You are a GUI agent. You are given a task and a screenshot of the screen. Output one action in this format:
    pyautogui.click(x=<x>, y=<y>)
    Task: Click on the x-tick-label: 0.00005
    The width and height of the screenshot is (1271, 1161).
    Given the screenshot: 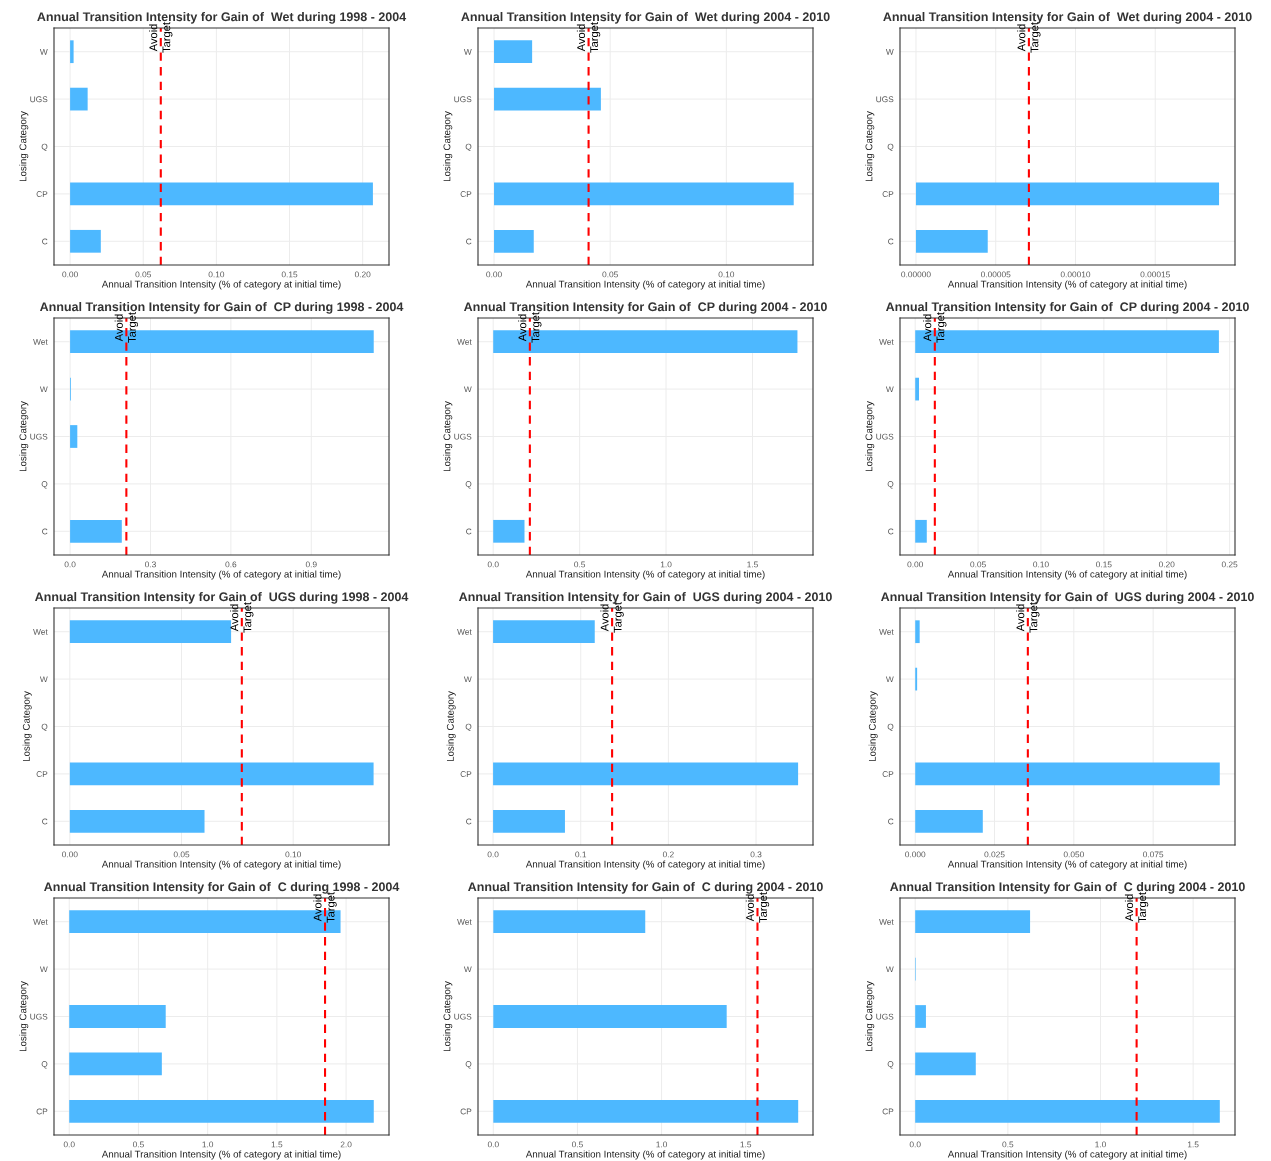 What is the action you would take?
    pyautogui.click(x=995, y=274)
    